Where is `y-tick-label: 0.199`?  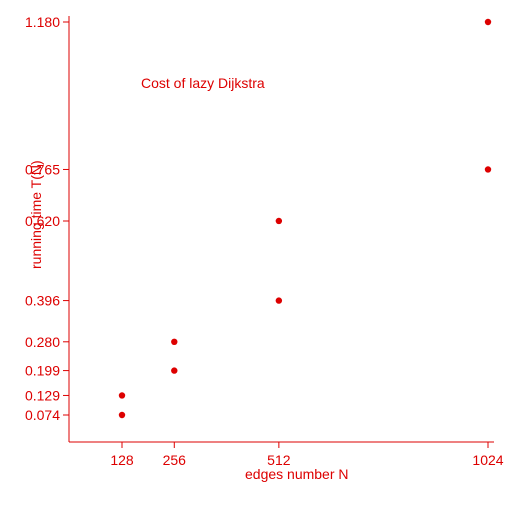 y-tick-label: 0.199 is located at coordinates (42, 371).